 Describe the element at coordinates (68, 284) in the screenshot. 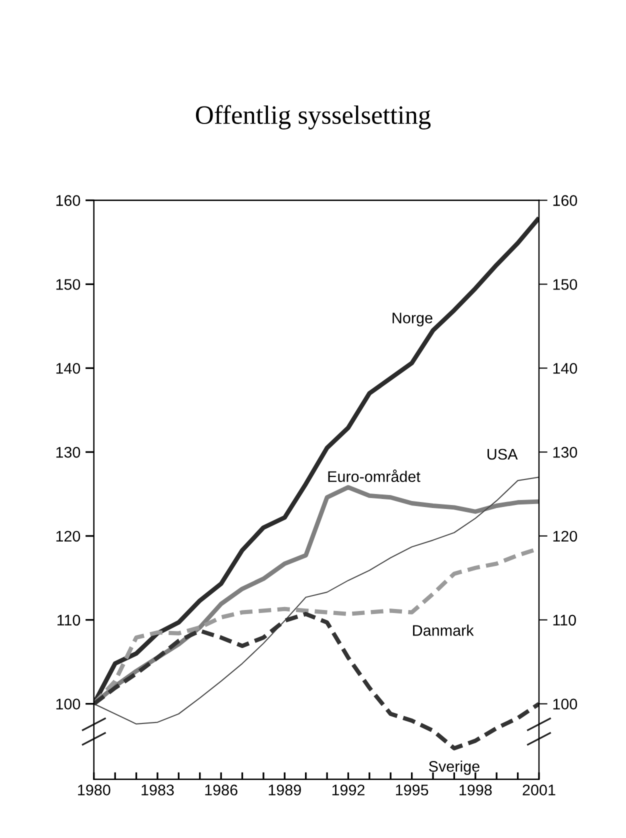

I see `y-tick-label: 150` at that location.